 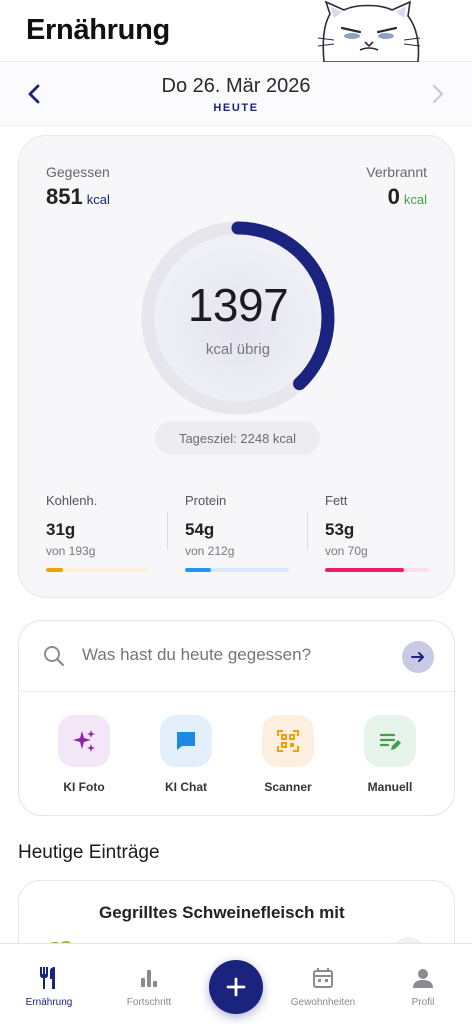 I want to click on calendar-icon, so click(x=323, y=978).